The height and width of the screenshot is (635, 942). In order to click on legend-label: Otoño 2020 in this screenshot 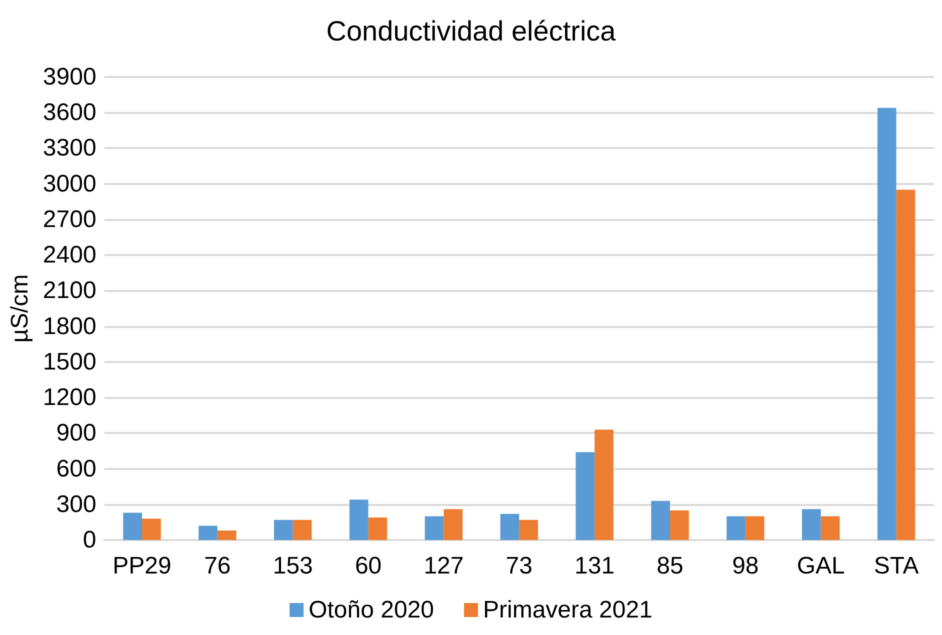, I will do `click(371, 610)`.